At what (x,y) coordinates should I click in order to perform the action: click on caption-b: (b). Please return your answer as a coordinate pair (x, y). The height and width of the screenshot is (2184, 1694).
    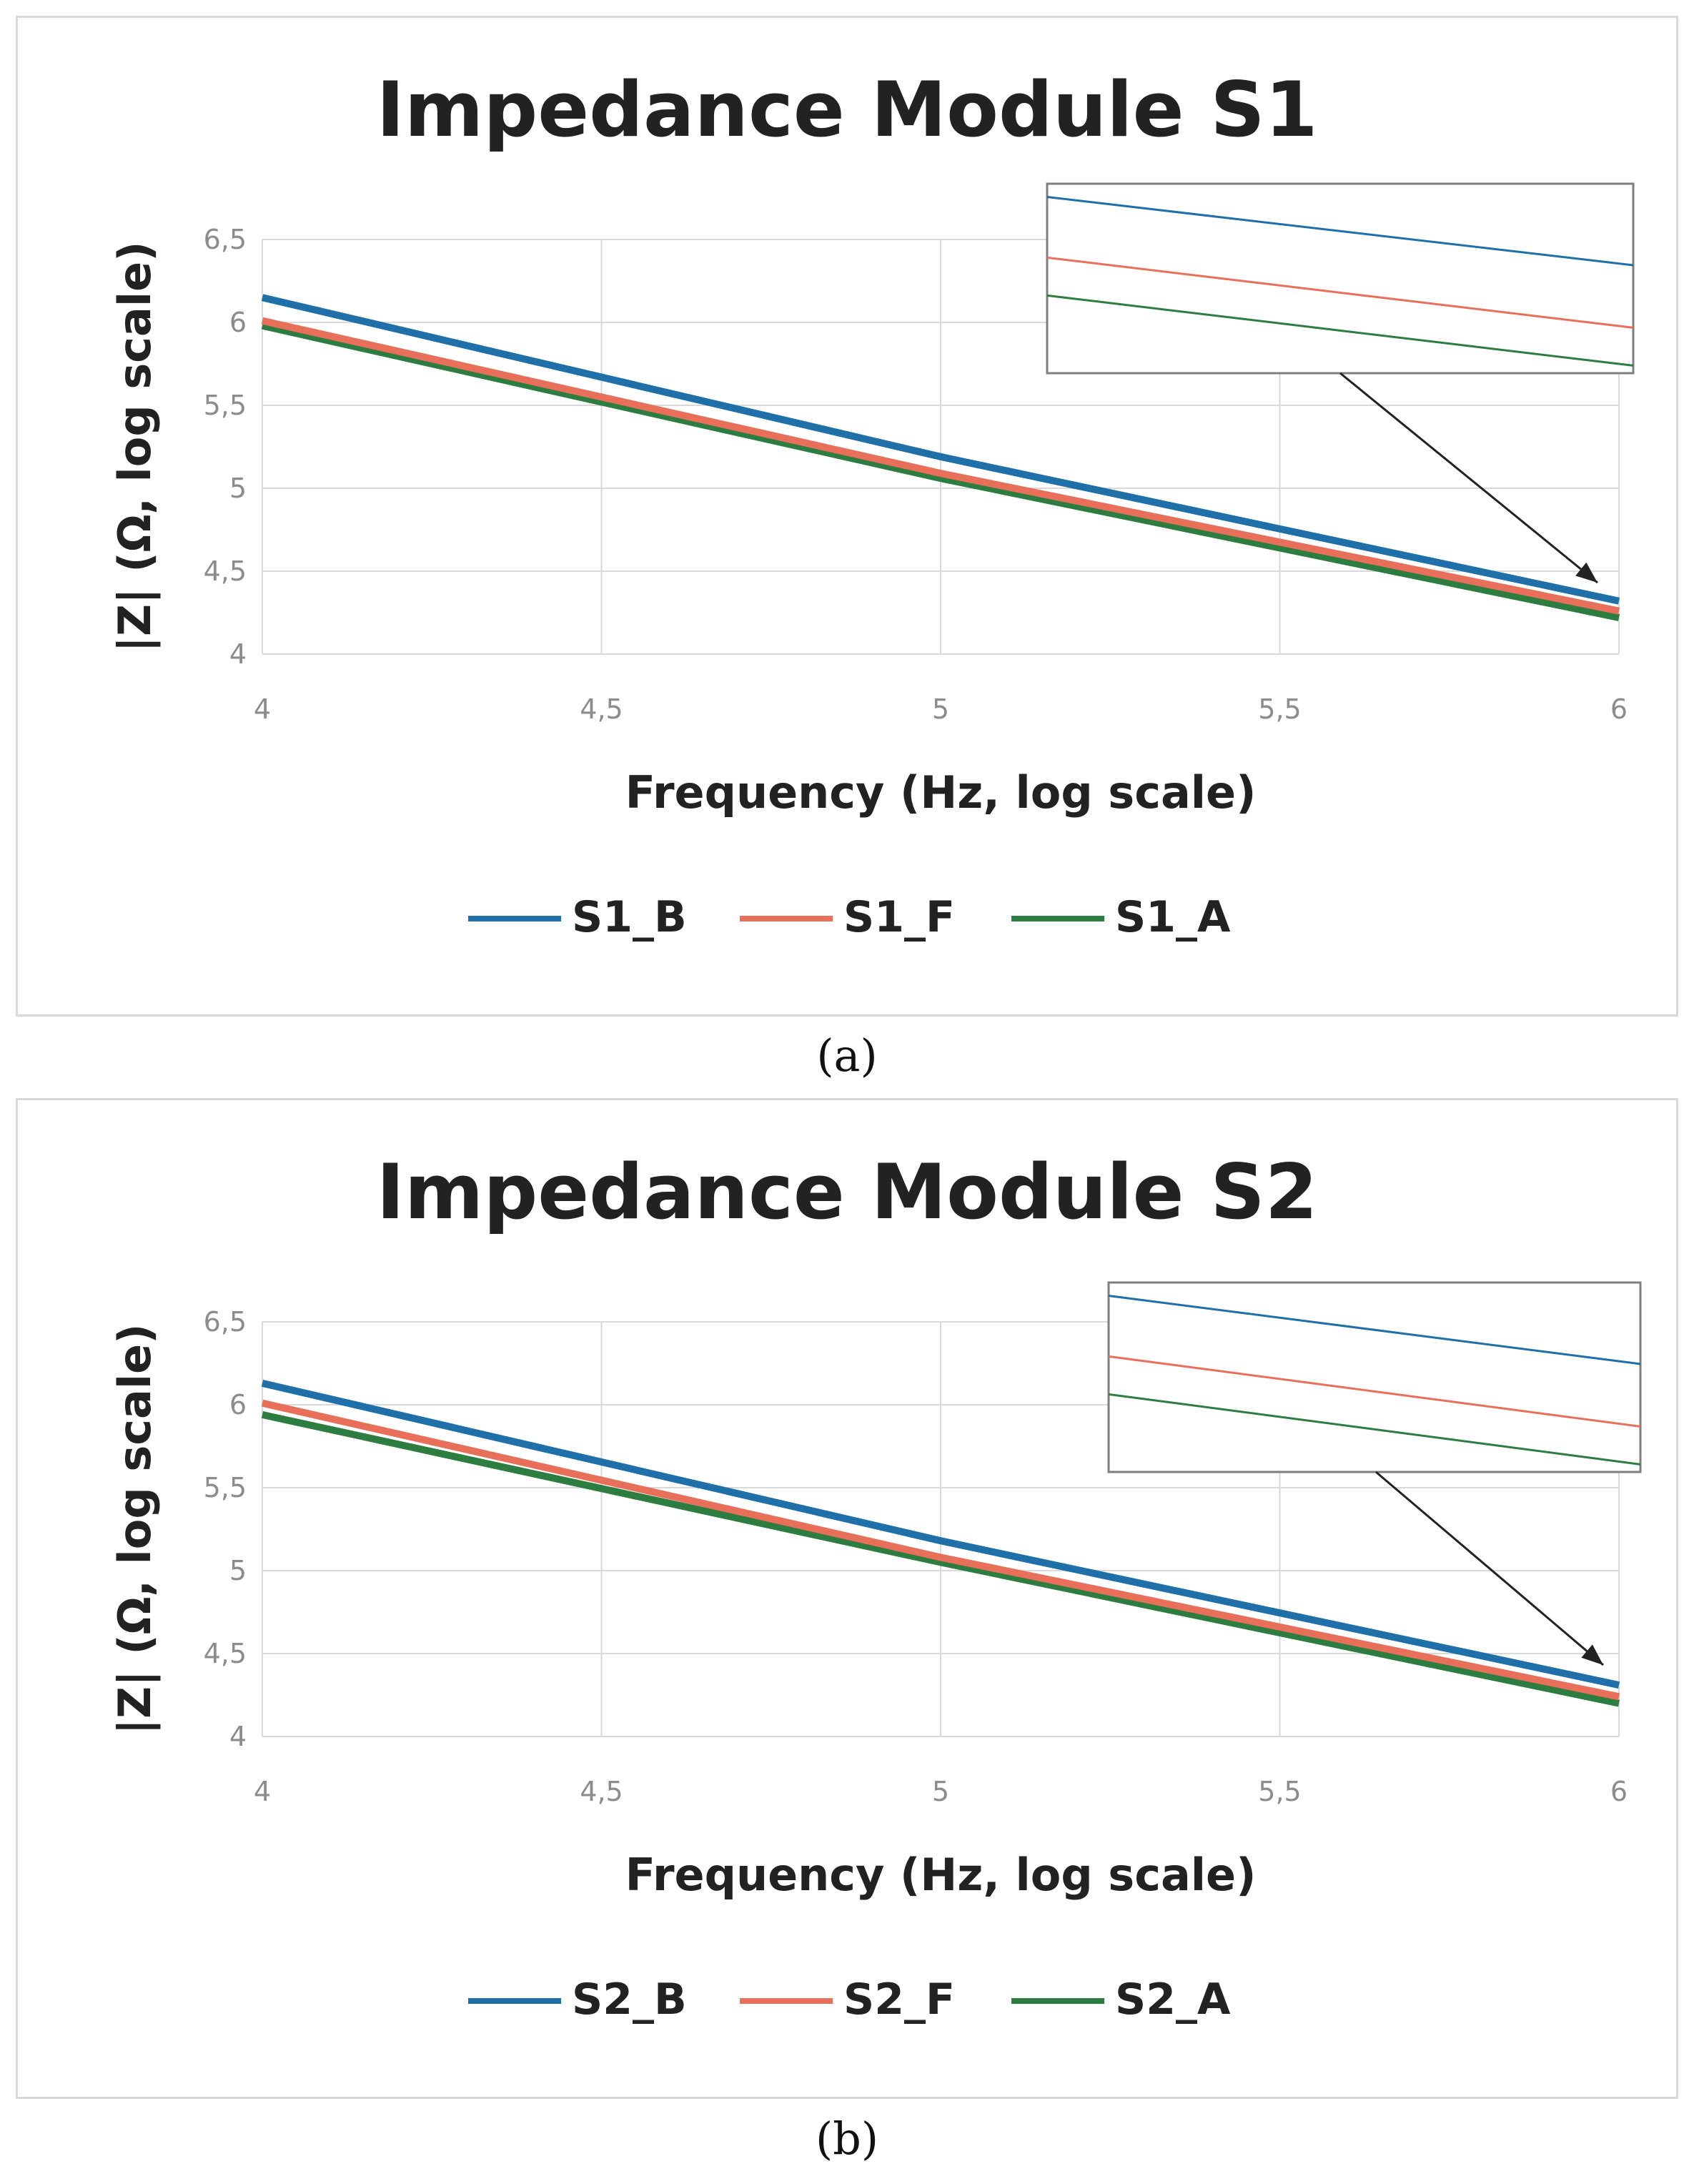
    Looking at the image, I should click on (847, 2139).